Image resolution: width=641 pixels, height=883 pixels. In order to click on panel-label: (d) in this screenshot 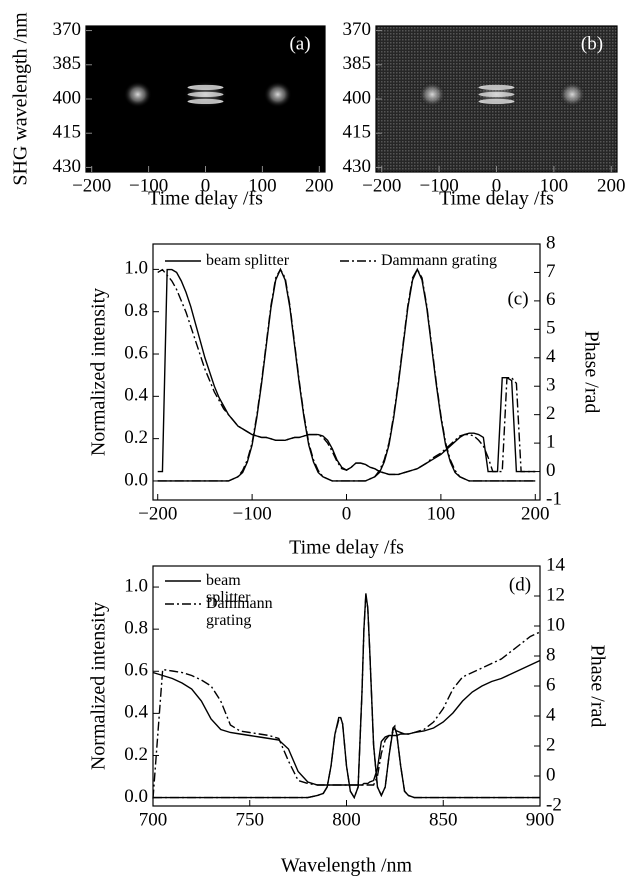, I will do `click(520, 584)`.